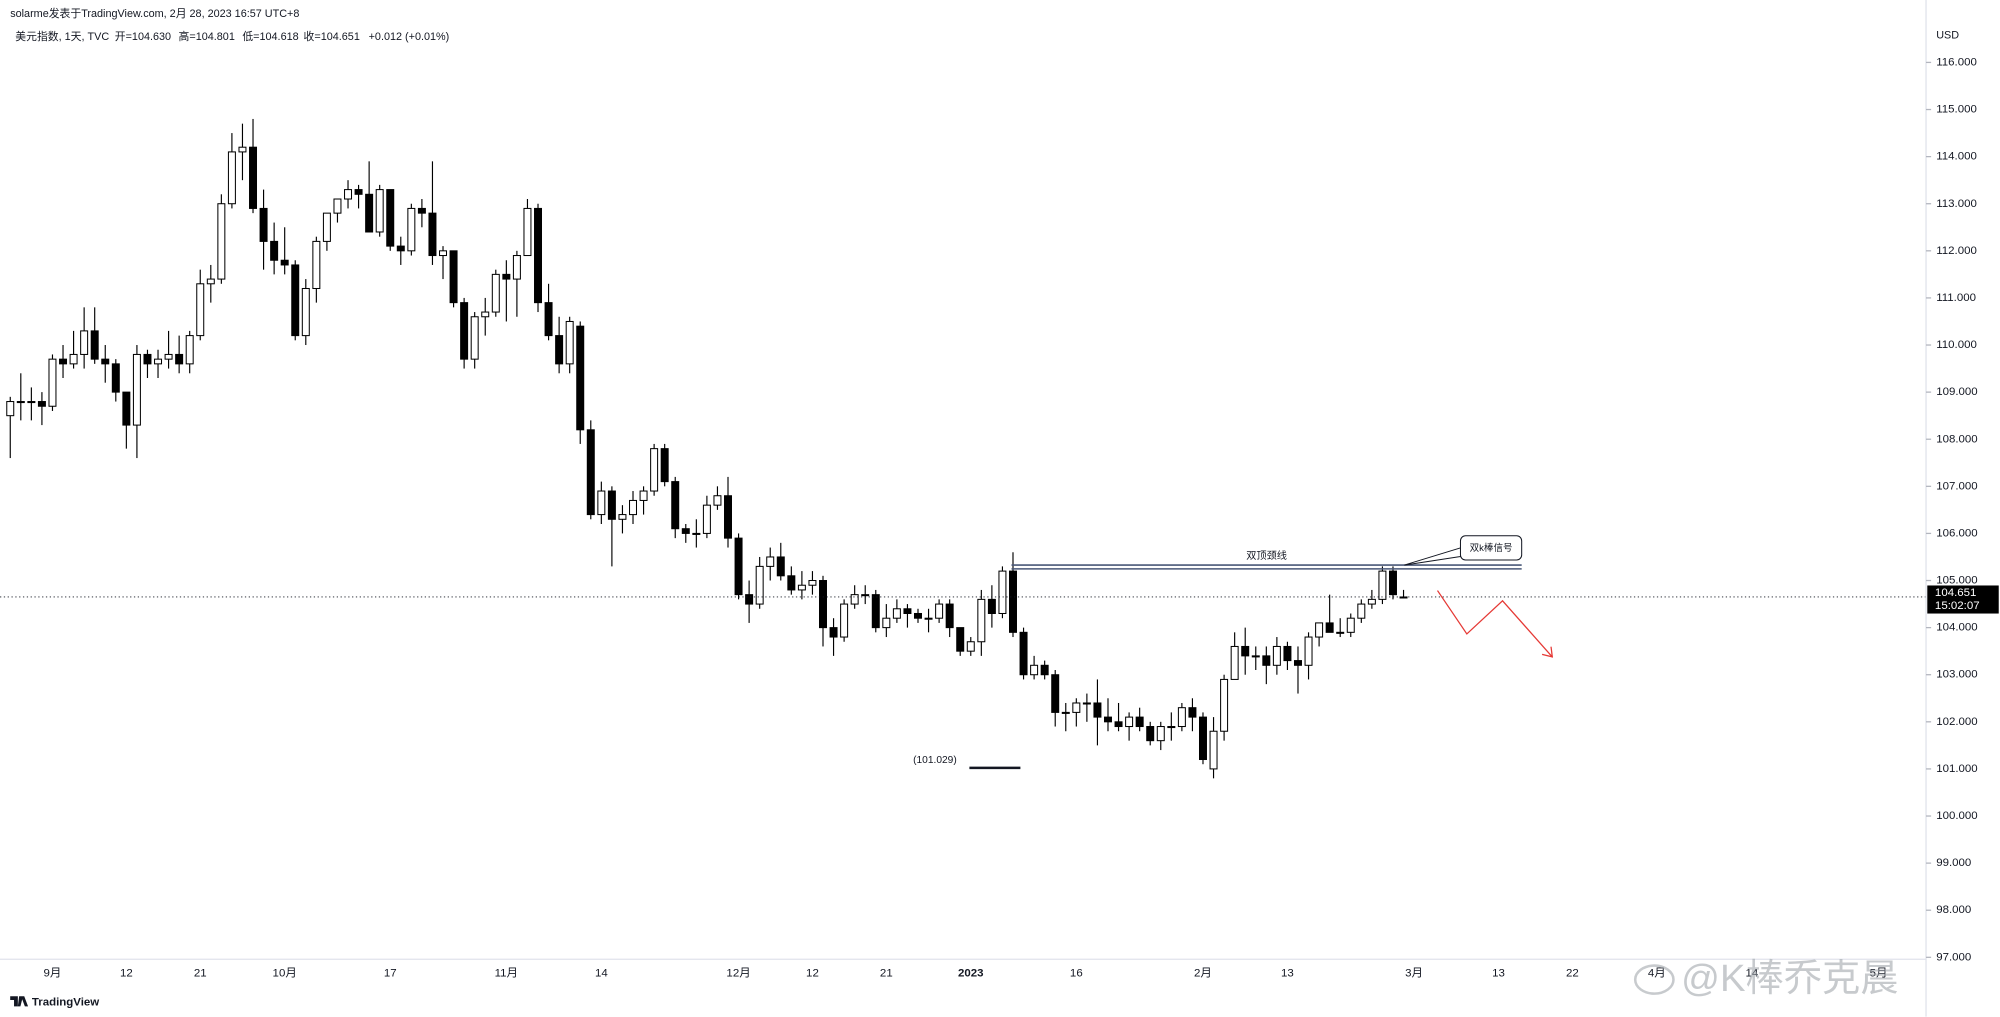 Image resolution: width=2000 pixels, height=1017 pixels. Describe the element at coordinates (332, 36) in the screenshot. I see `ohlc-close: 收=104.651` at that location.